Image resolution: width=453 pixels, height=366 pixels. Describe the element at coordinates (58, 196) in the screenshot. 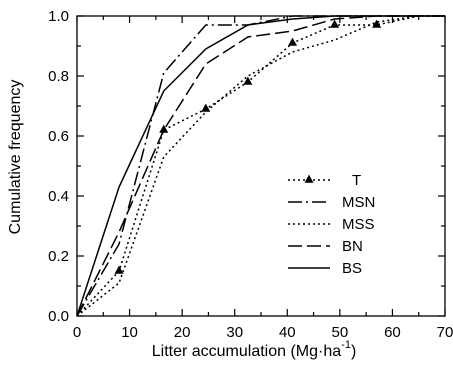

I see `y-tick-label: 0.4` at that location.